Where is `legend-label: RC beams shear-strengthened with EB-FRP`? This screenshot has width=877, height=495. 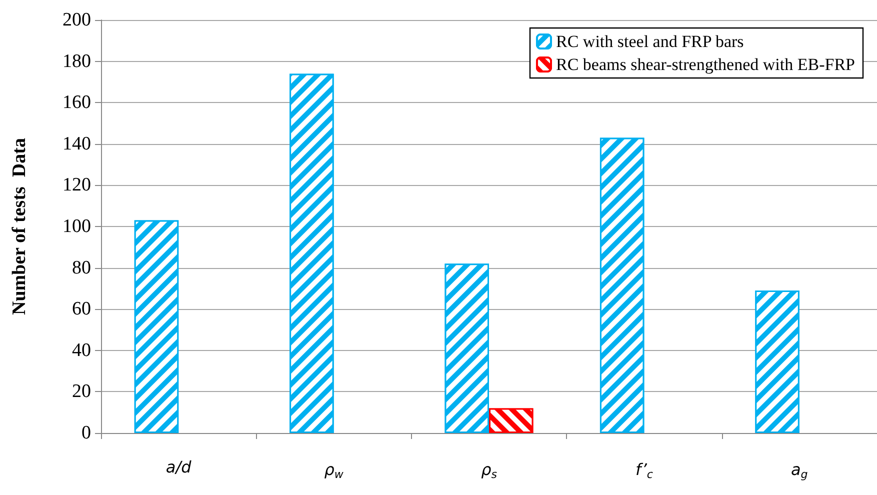 legend-label: RC beams shear-strengthened with EB-FRP is located at coordinates (706, 64).